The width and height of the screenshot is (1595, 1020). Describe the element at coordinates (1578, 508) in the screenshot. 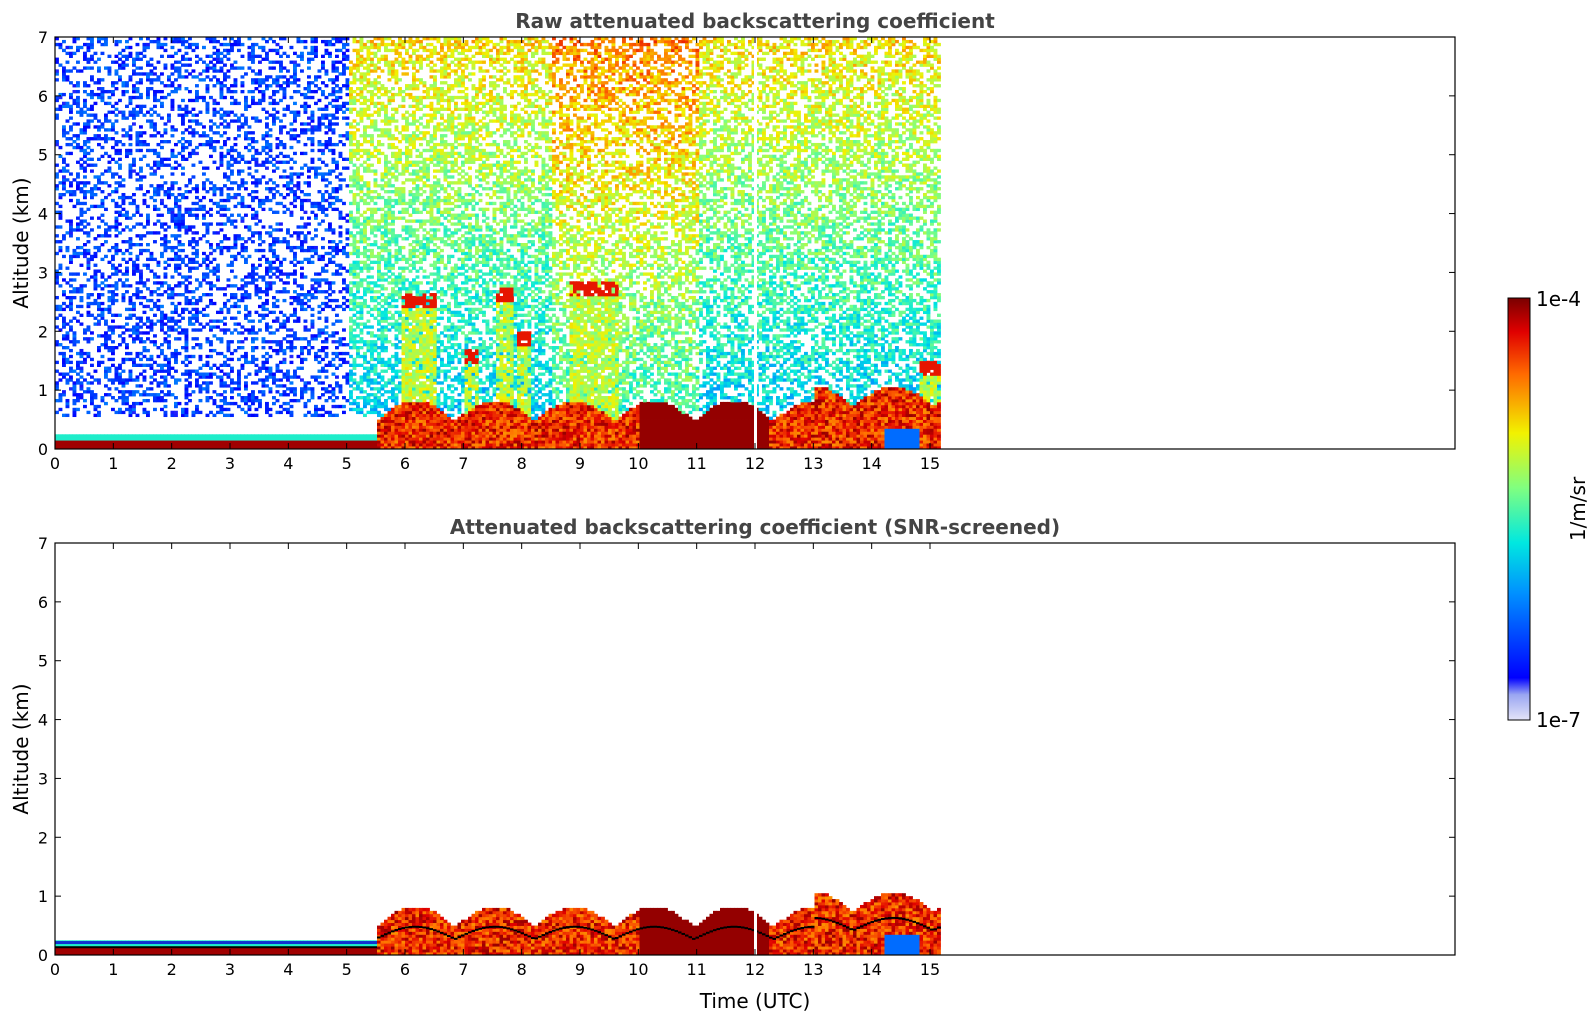

I see `colorbar-label: 1/m/sr` at that location.